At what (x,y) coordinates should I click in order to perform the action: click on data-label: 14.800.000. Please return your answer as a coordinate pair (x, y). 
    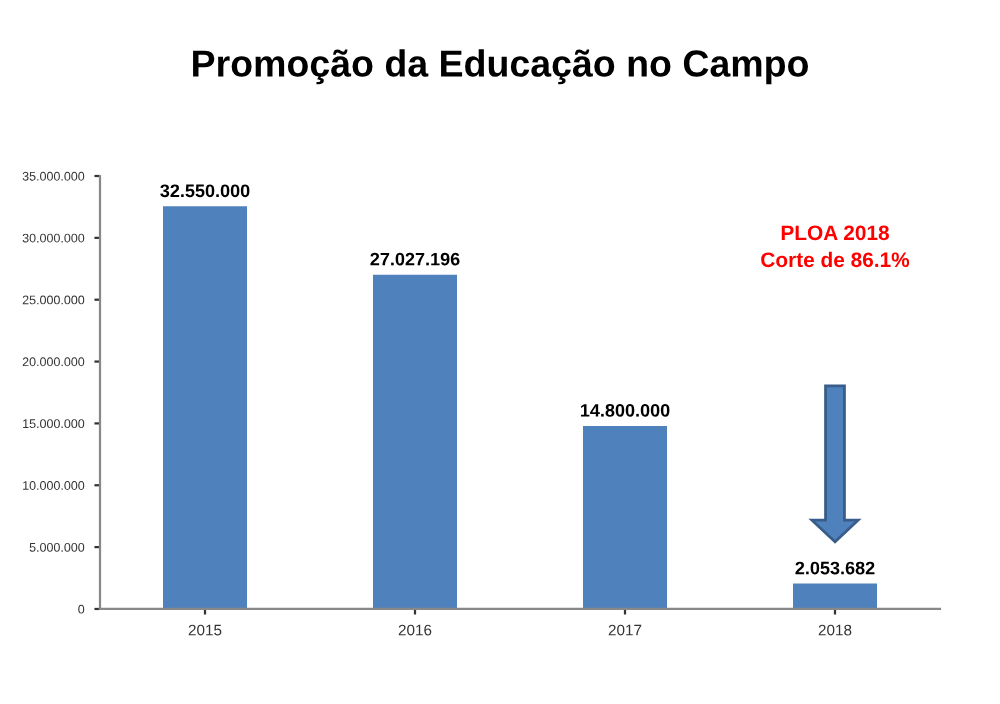
    Looking at the image, I should click on (625, 410).